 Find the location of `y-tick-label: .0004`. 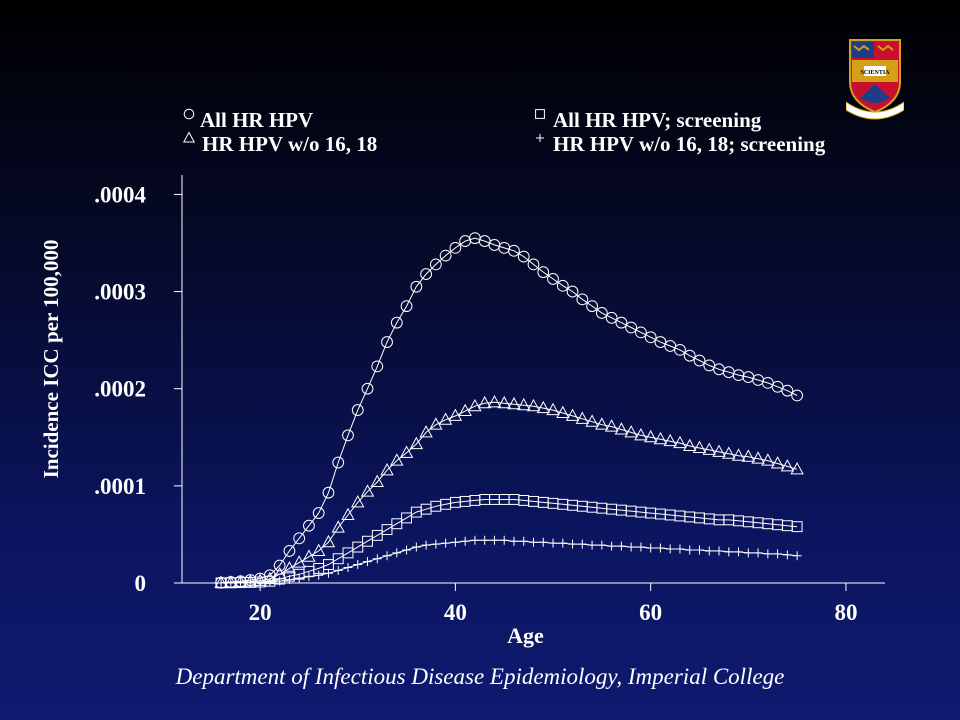

y-tick-label: .0004 is located at coordinates (120, 194).